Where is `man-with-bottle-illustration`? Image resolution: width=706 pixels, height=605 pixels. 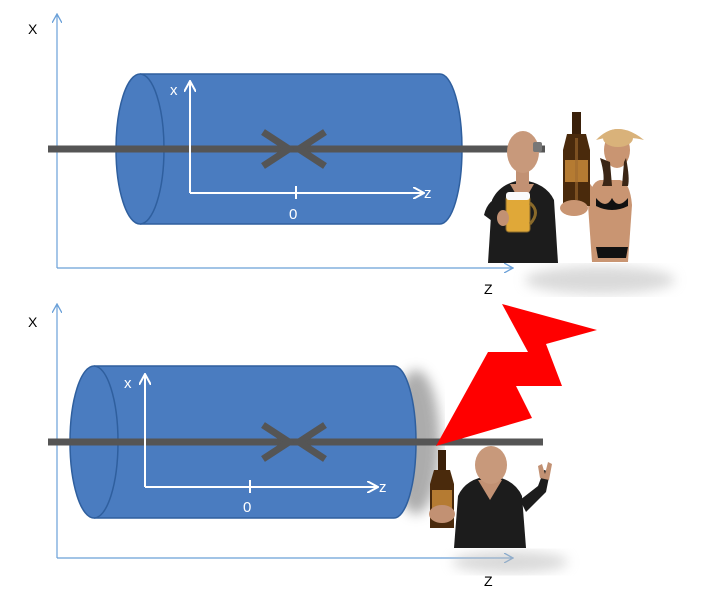 man-with-bottle-illustration is located at coordinates (498, 509).